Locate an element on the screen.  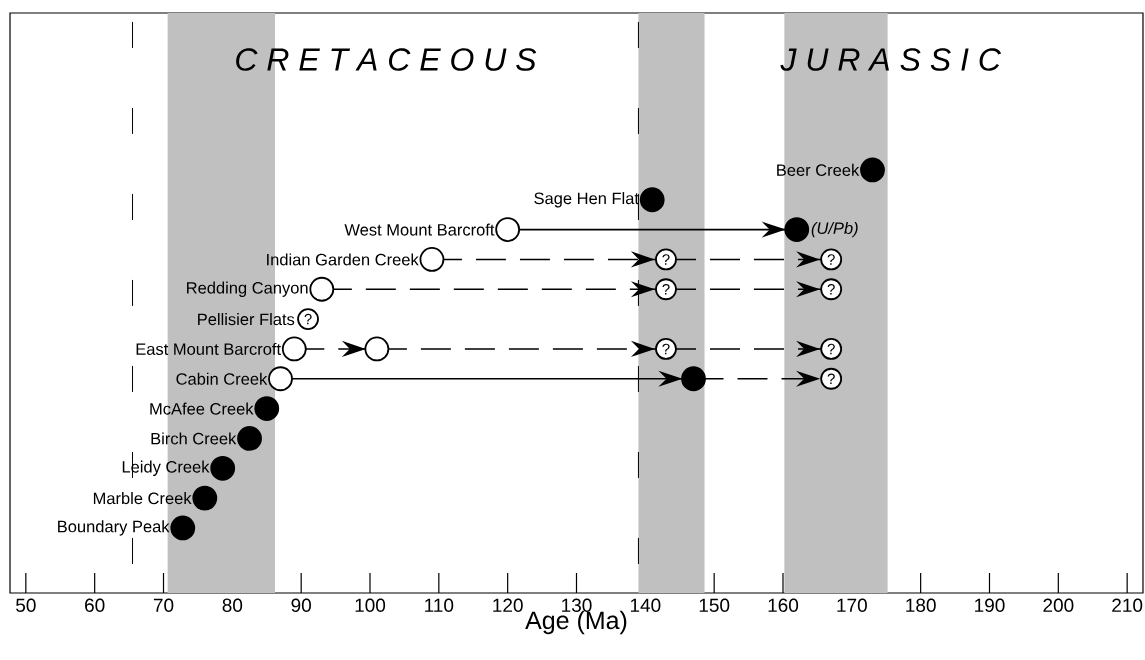
y-tick-label: Beer Creek is located at coordinates (818, 169).